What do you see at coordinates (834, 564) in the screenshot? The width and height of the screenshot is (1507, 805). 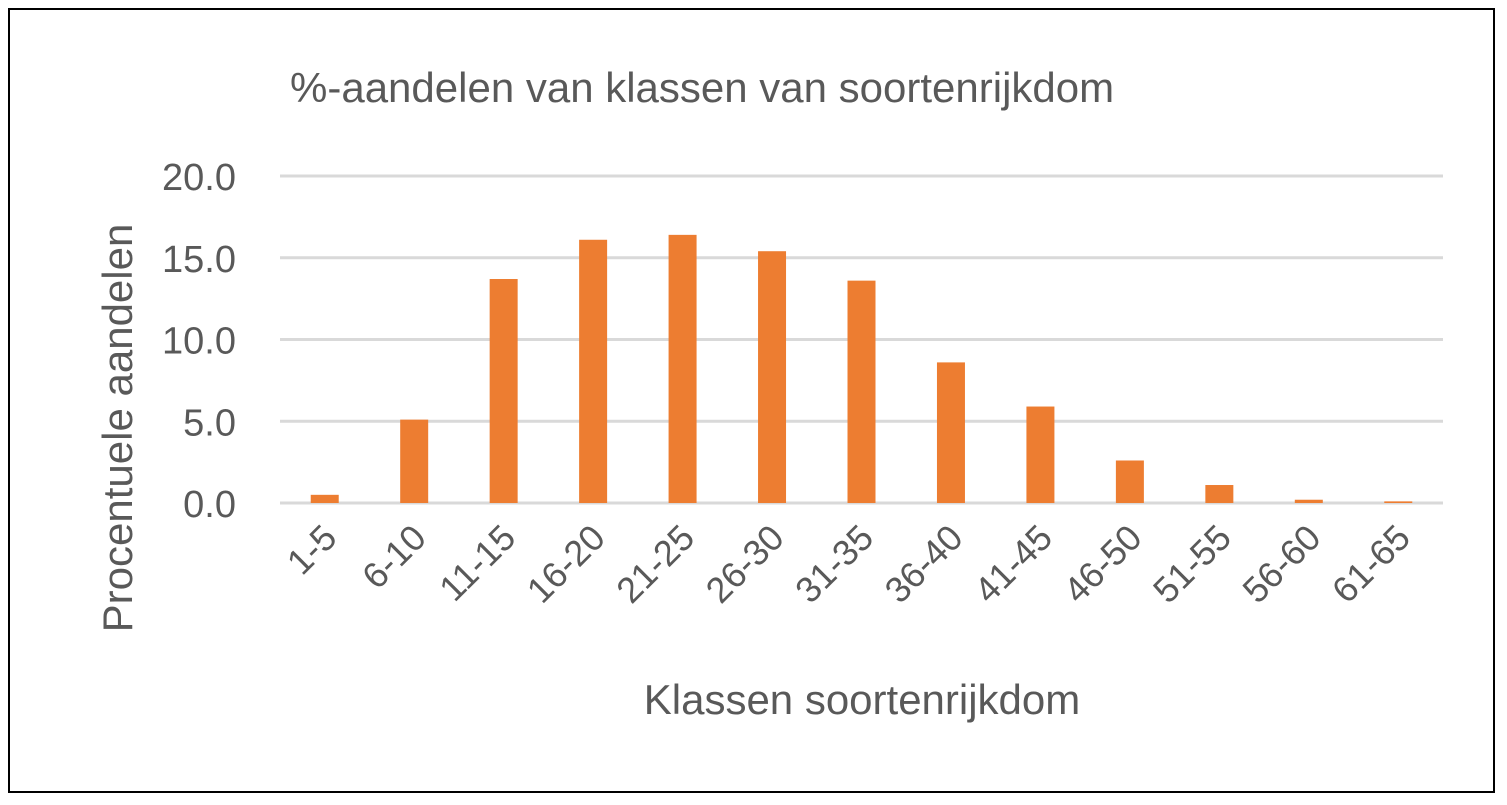 I see `x-tick-label: 31-35` at bounding box center [834, 564].